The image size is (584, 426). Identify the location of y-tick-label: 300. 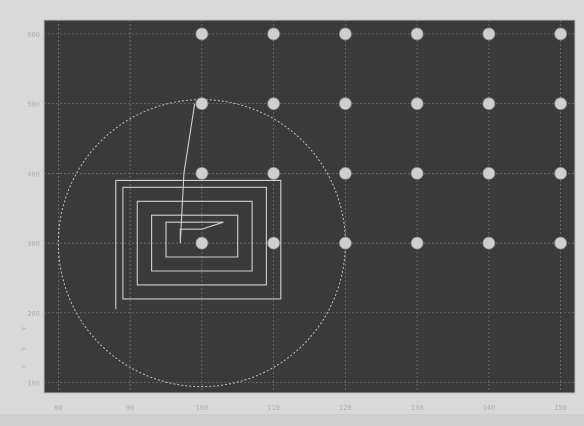
(33, 244).